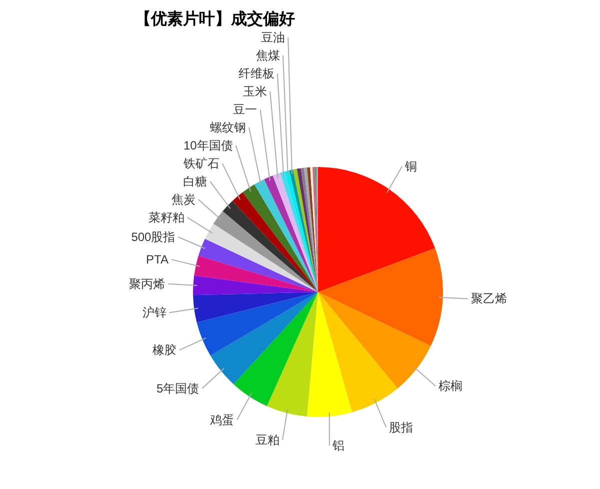 The height and width of the screenshot is (489, 600). Describe the element at coordinates (255, 91) in the screenshot. I see `slice-label: 玉米` at that location.